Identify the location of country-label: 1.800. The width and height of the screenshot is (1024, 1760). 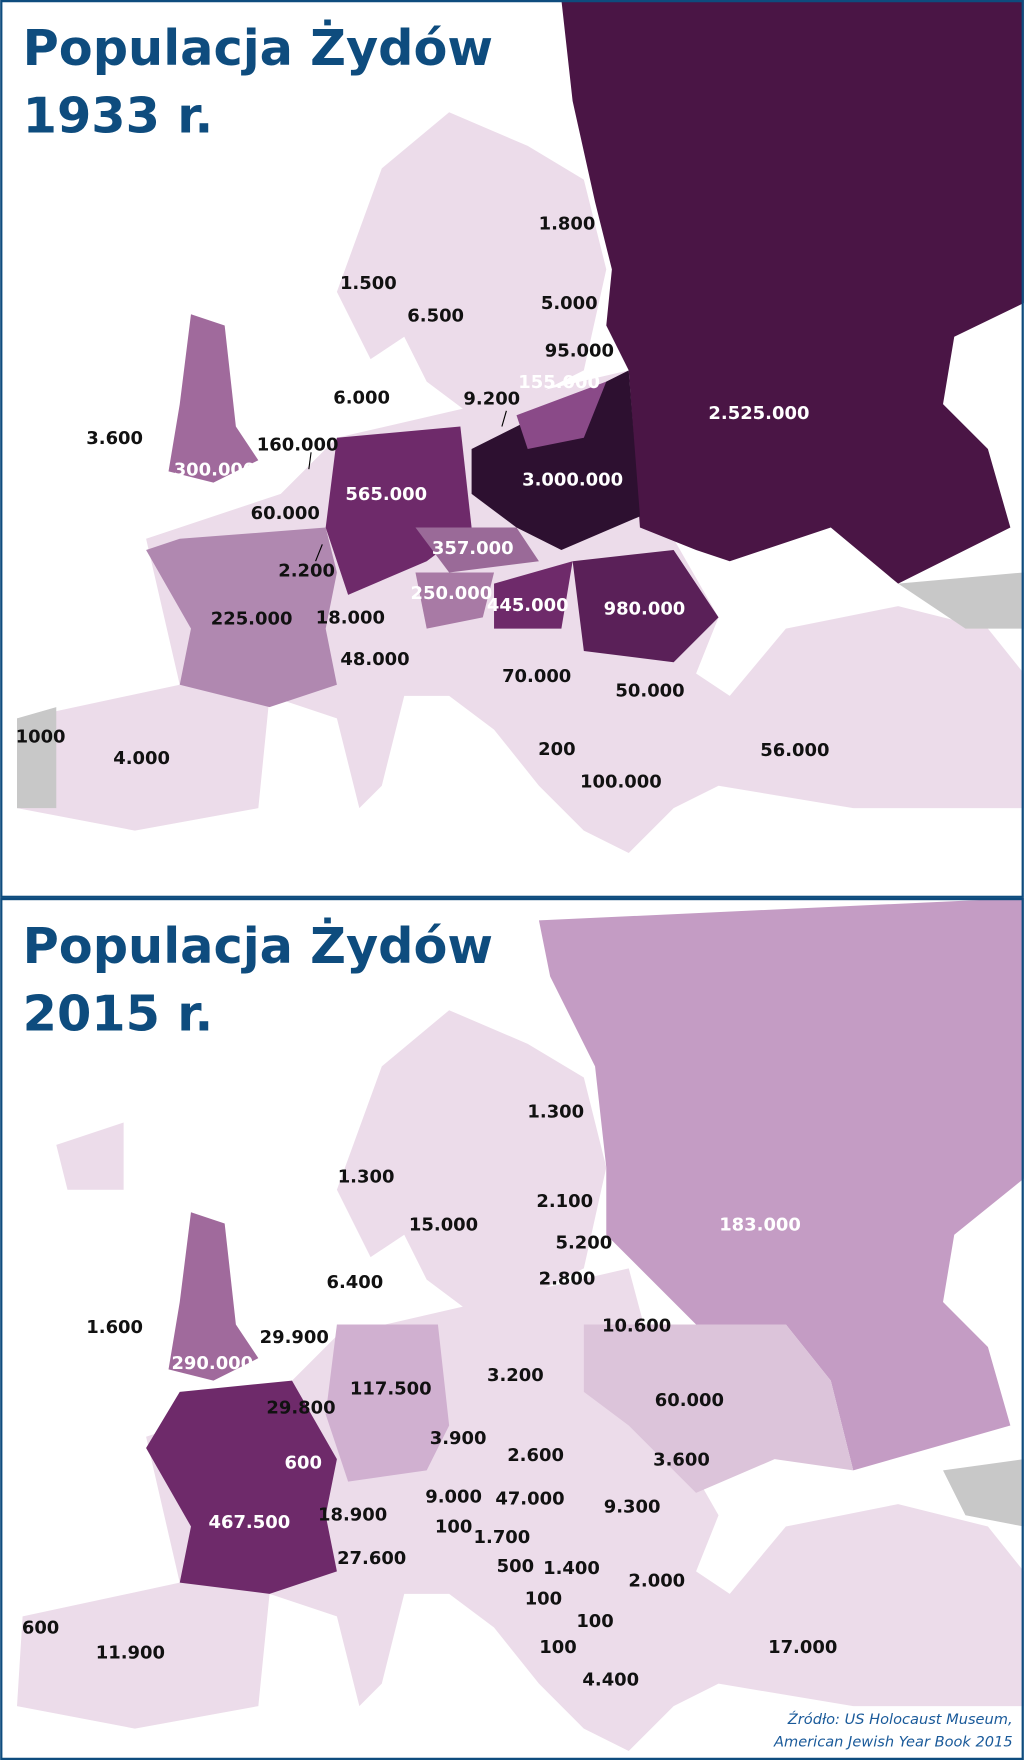
(567, 223).